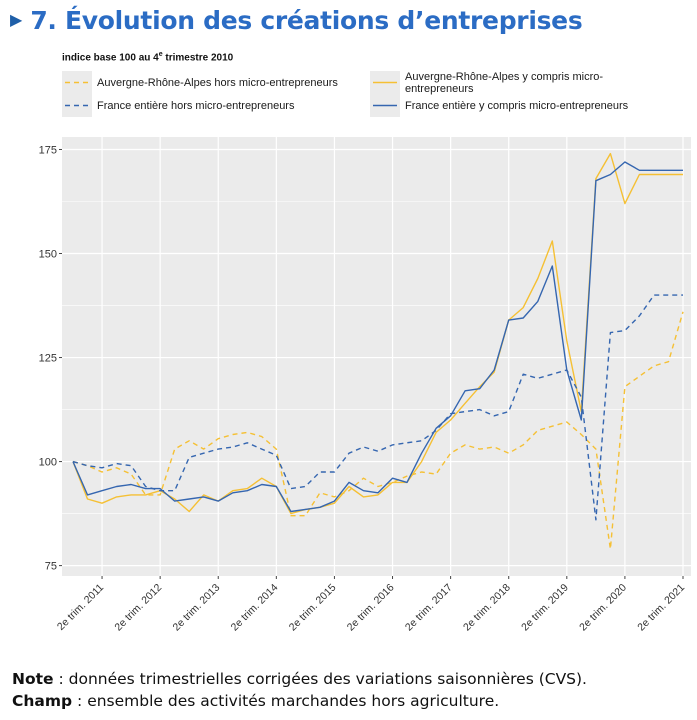  What do you see at coordinates (148, 57) in the screenshot?
I see `chart-subtitle: indice base 100 au 4e trimestre 2010` at bounding box center [148, 57].